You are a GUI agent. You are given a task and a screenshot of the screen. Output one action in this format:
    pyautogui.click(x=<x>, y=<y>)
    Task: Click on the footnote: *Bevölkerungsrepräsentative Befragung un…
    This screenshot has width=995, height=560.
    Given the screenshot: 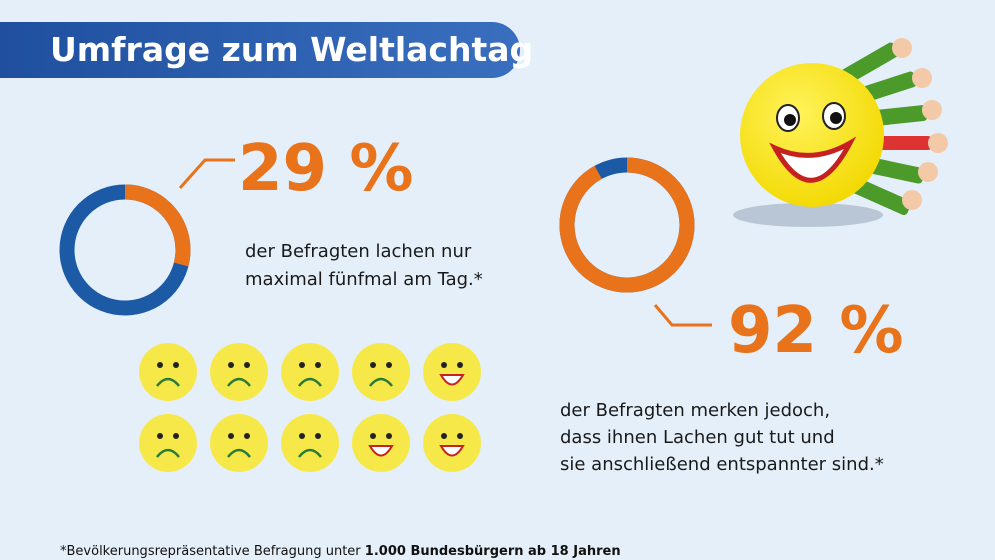 What is the action you would take?
    pyautogui.click(x=340, y=551)
    